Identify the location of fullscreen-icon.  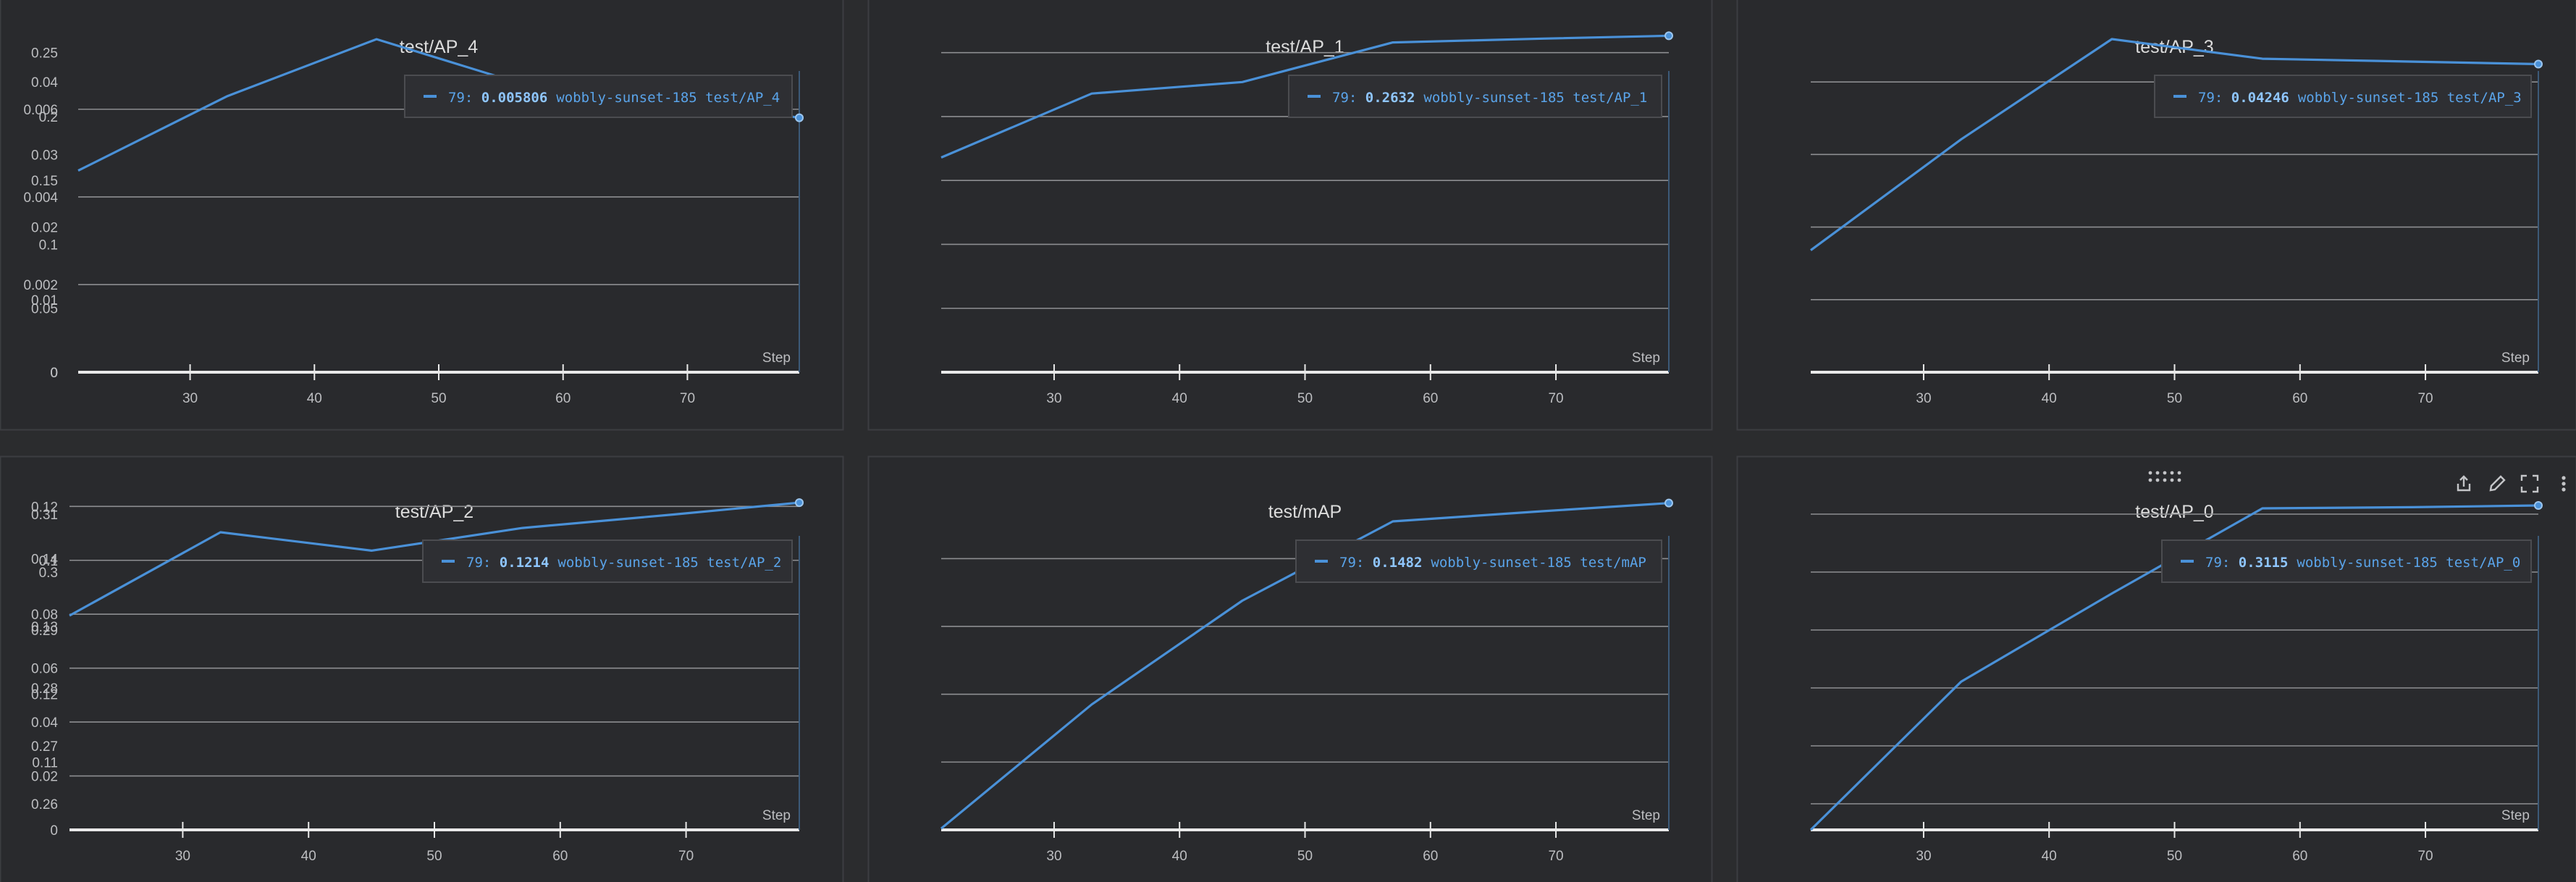
(2529, 483).